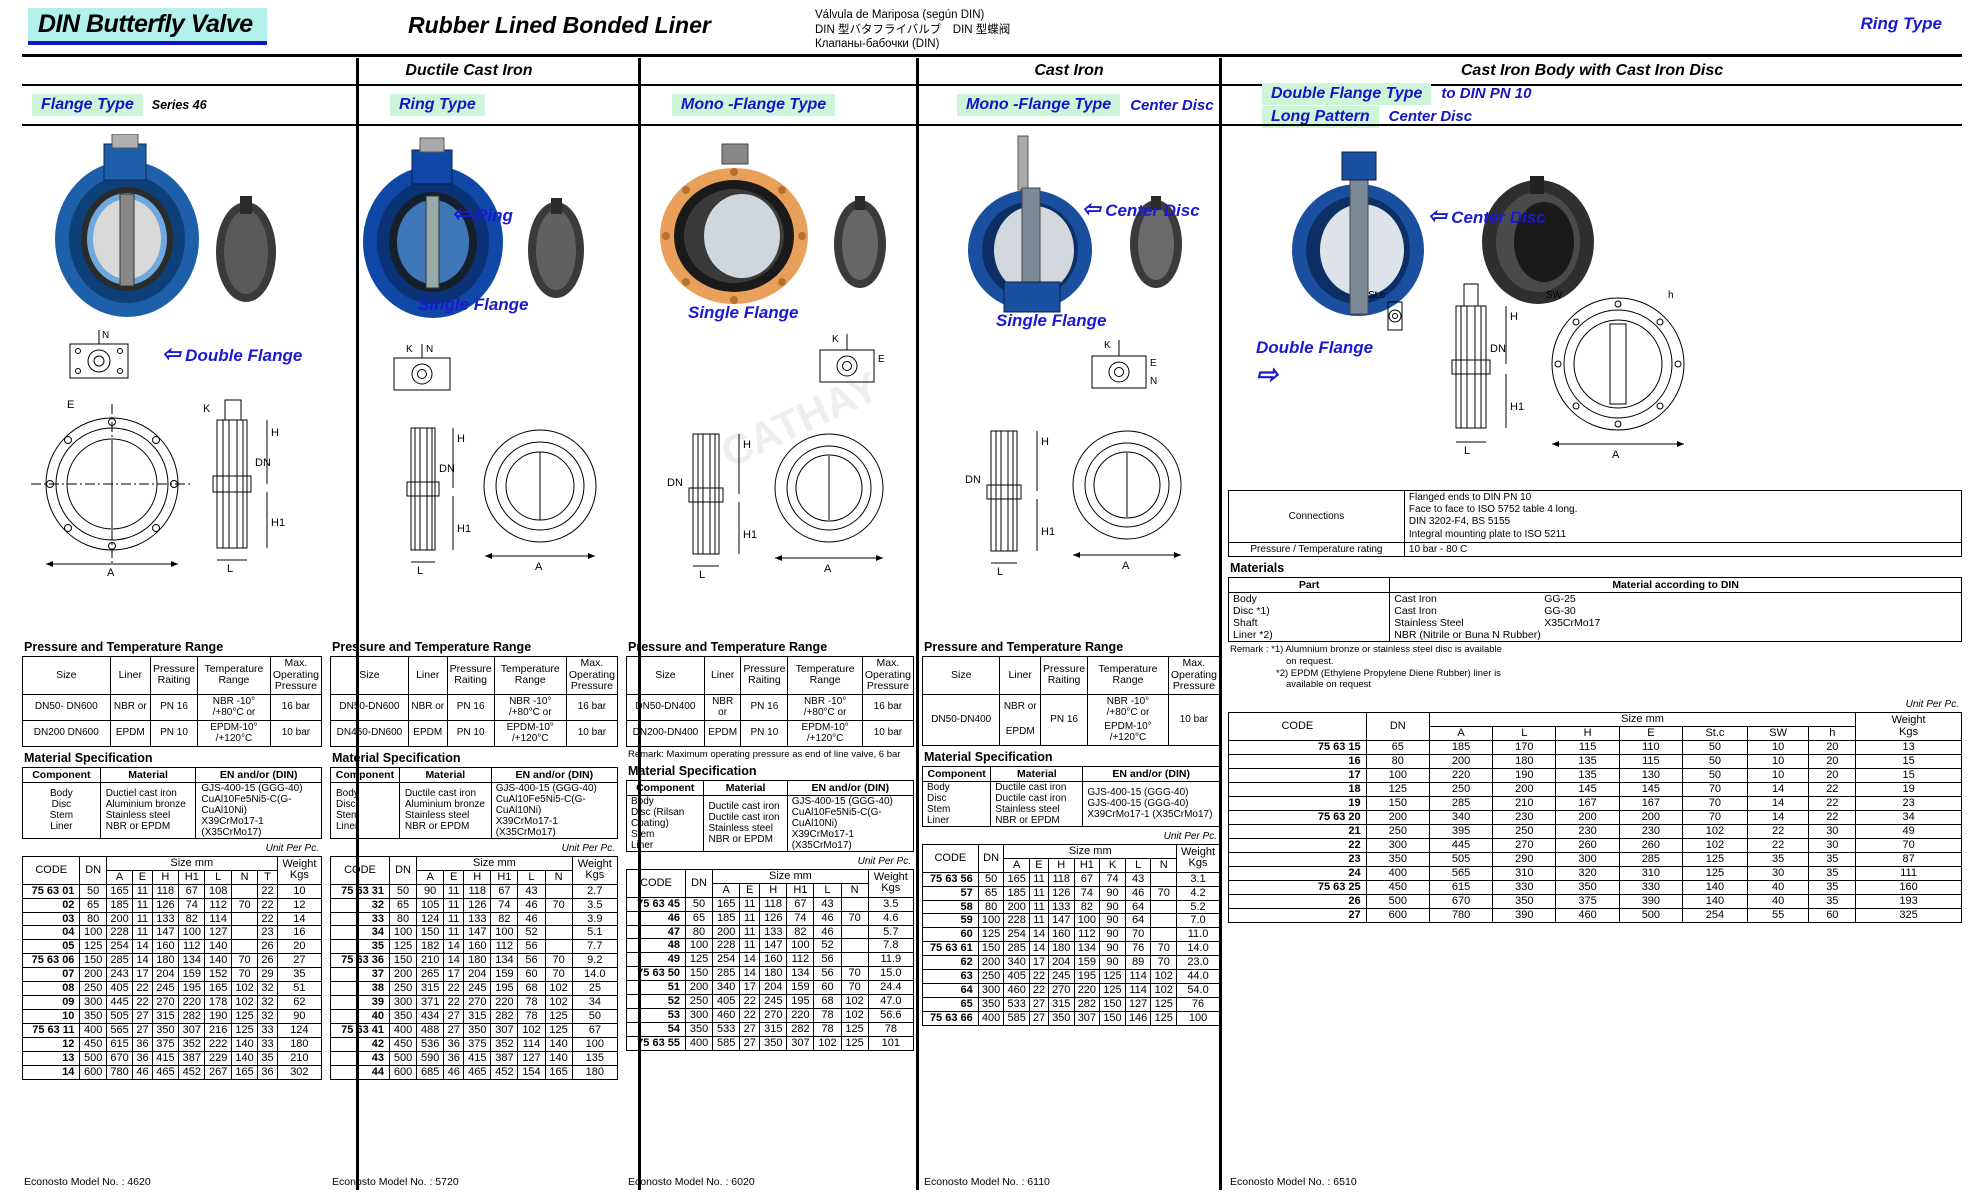  I want to click on cell-value: 200, so click(1397, 817).